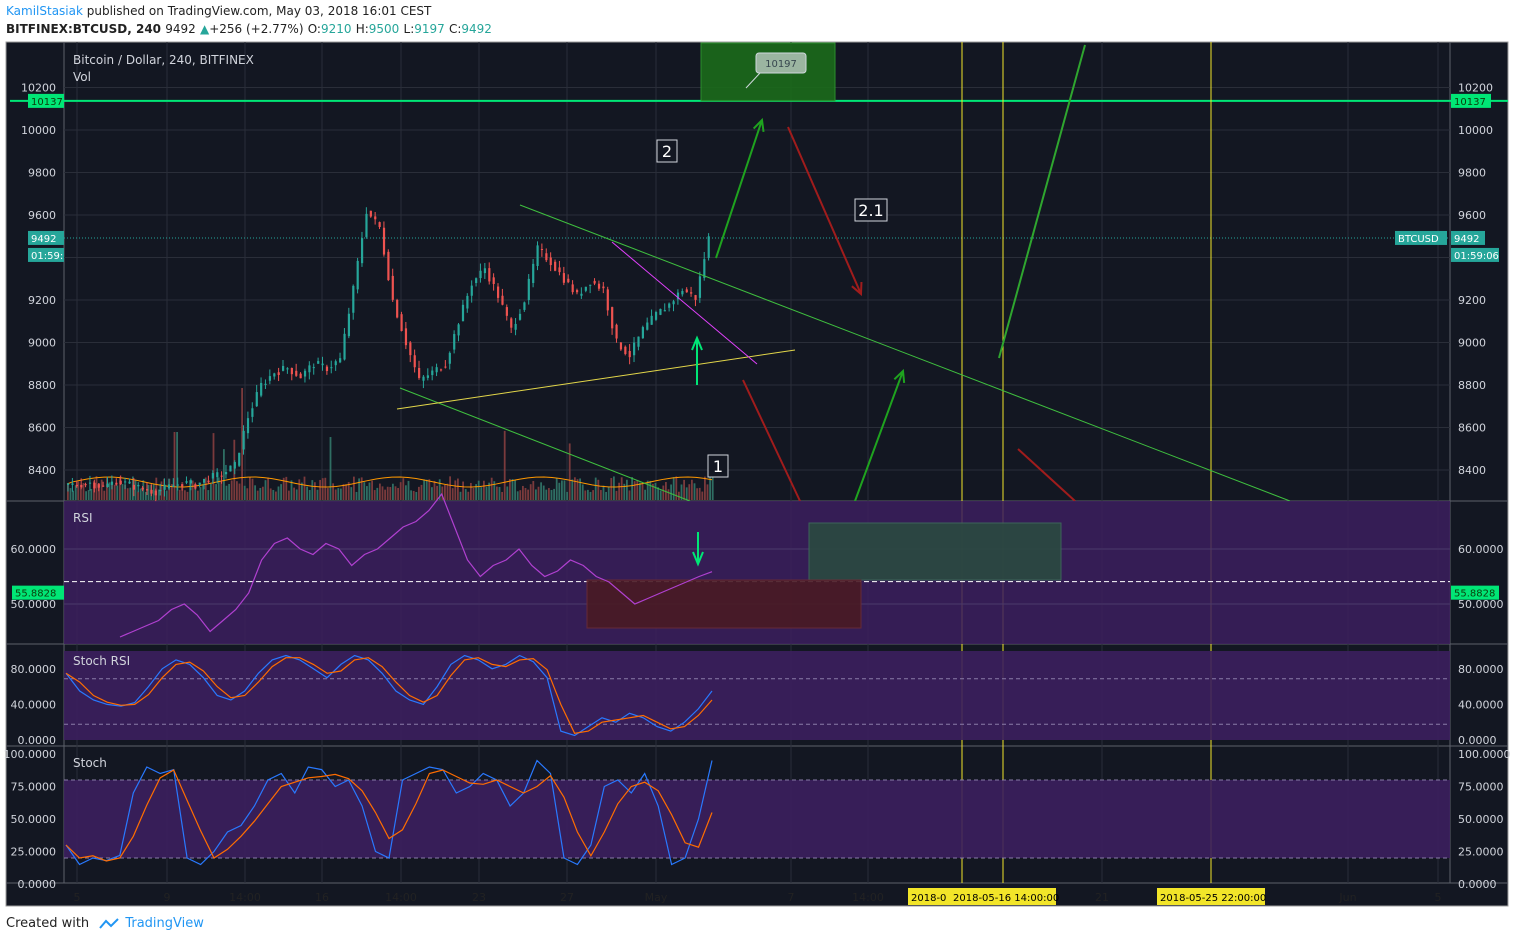  Describe the element at coordinates (245, 897) in the screenshot. I see `time-tick: 14:00` at that location.